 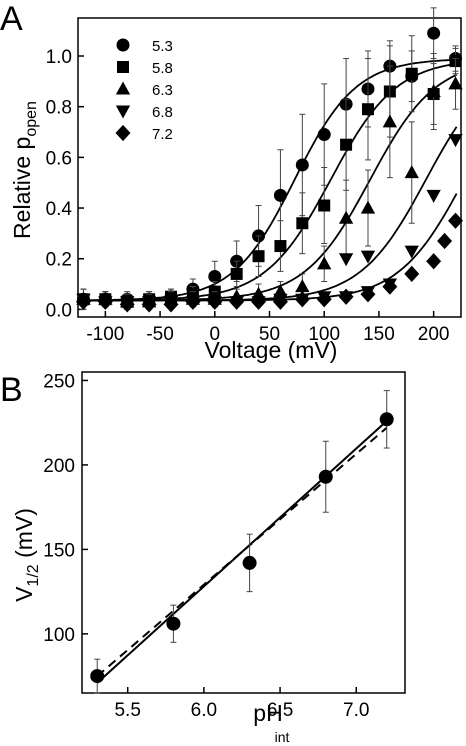 I want to click on legend-marker-5.8, so click(x=123, y=67).